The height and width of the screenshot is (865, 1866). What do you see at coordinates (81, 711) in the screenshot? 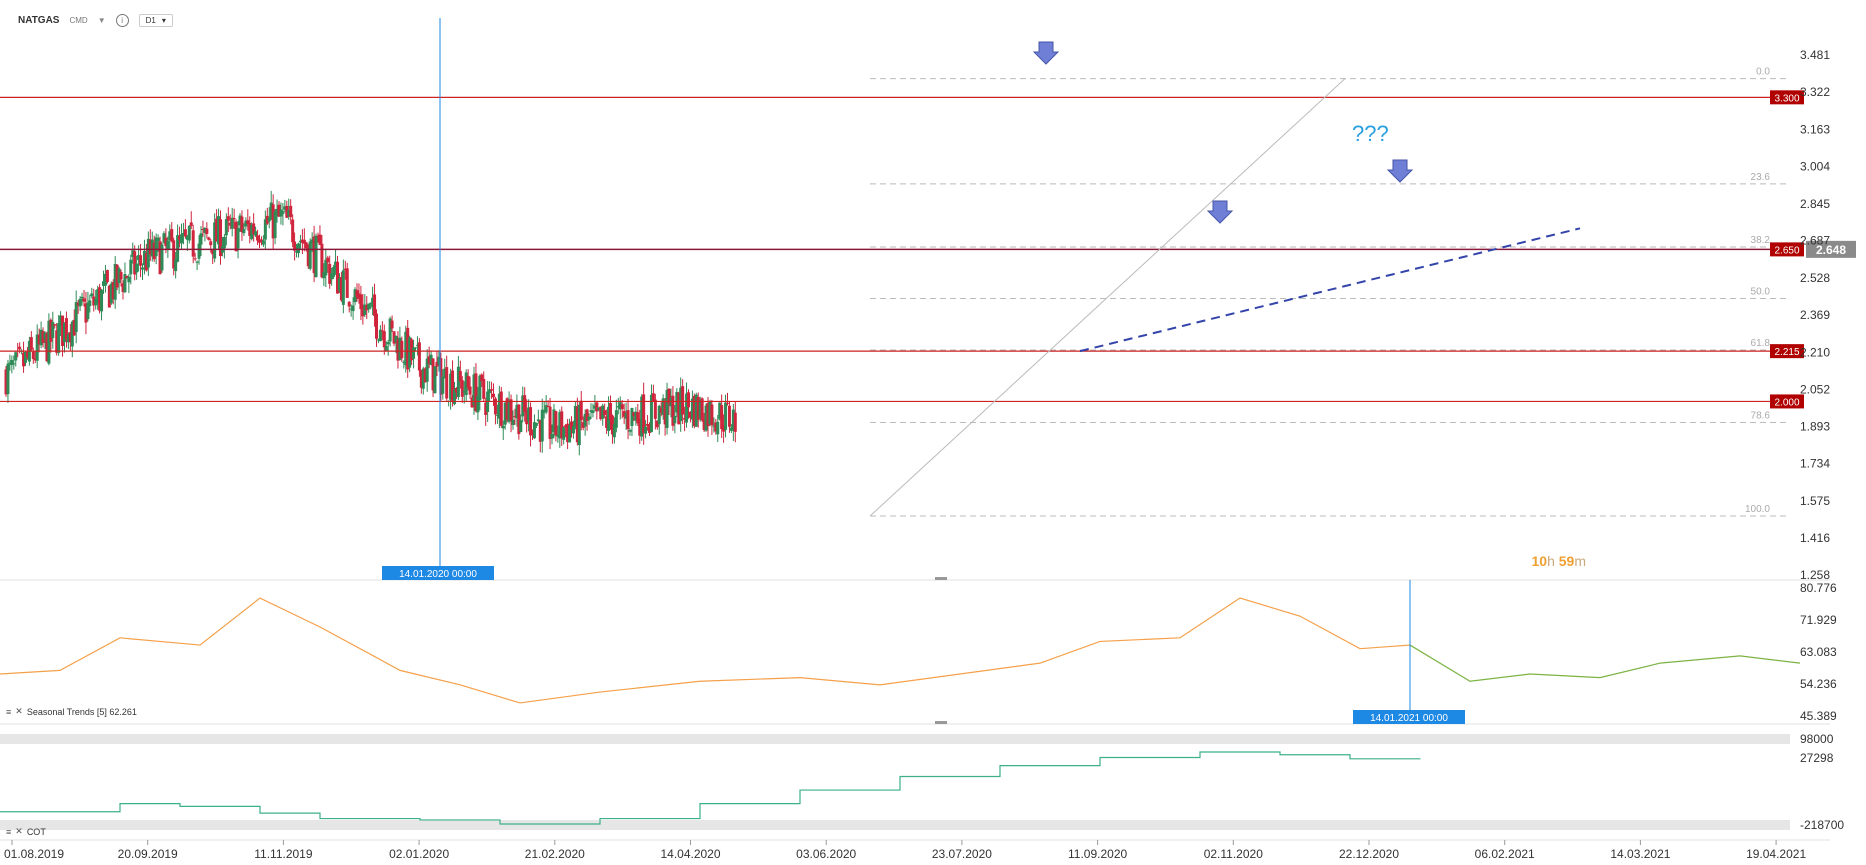
I see `seasonal-legend-text: Seasonal Trends [5] 62.261` at bounding box center [81, 711].